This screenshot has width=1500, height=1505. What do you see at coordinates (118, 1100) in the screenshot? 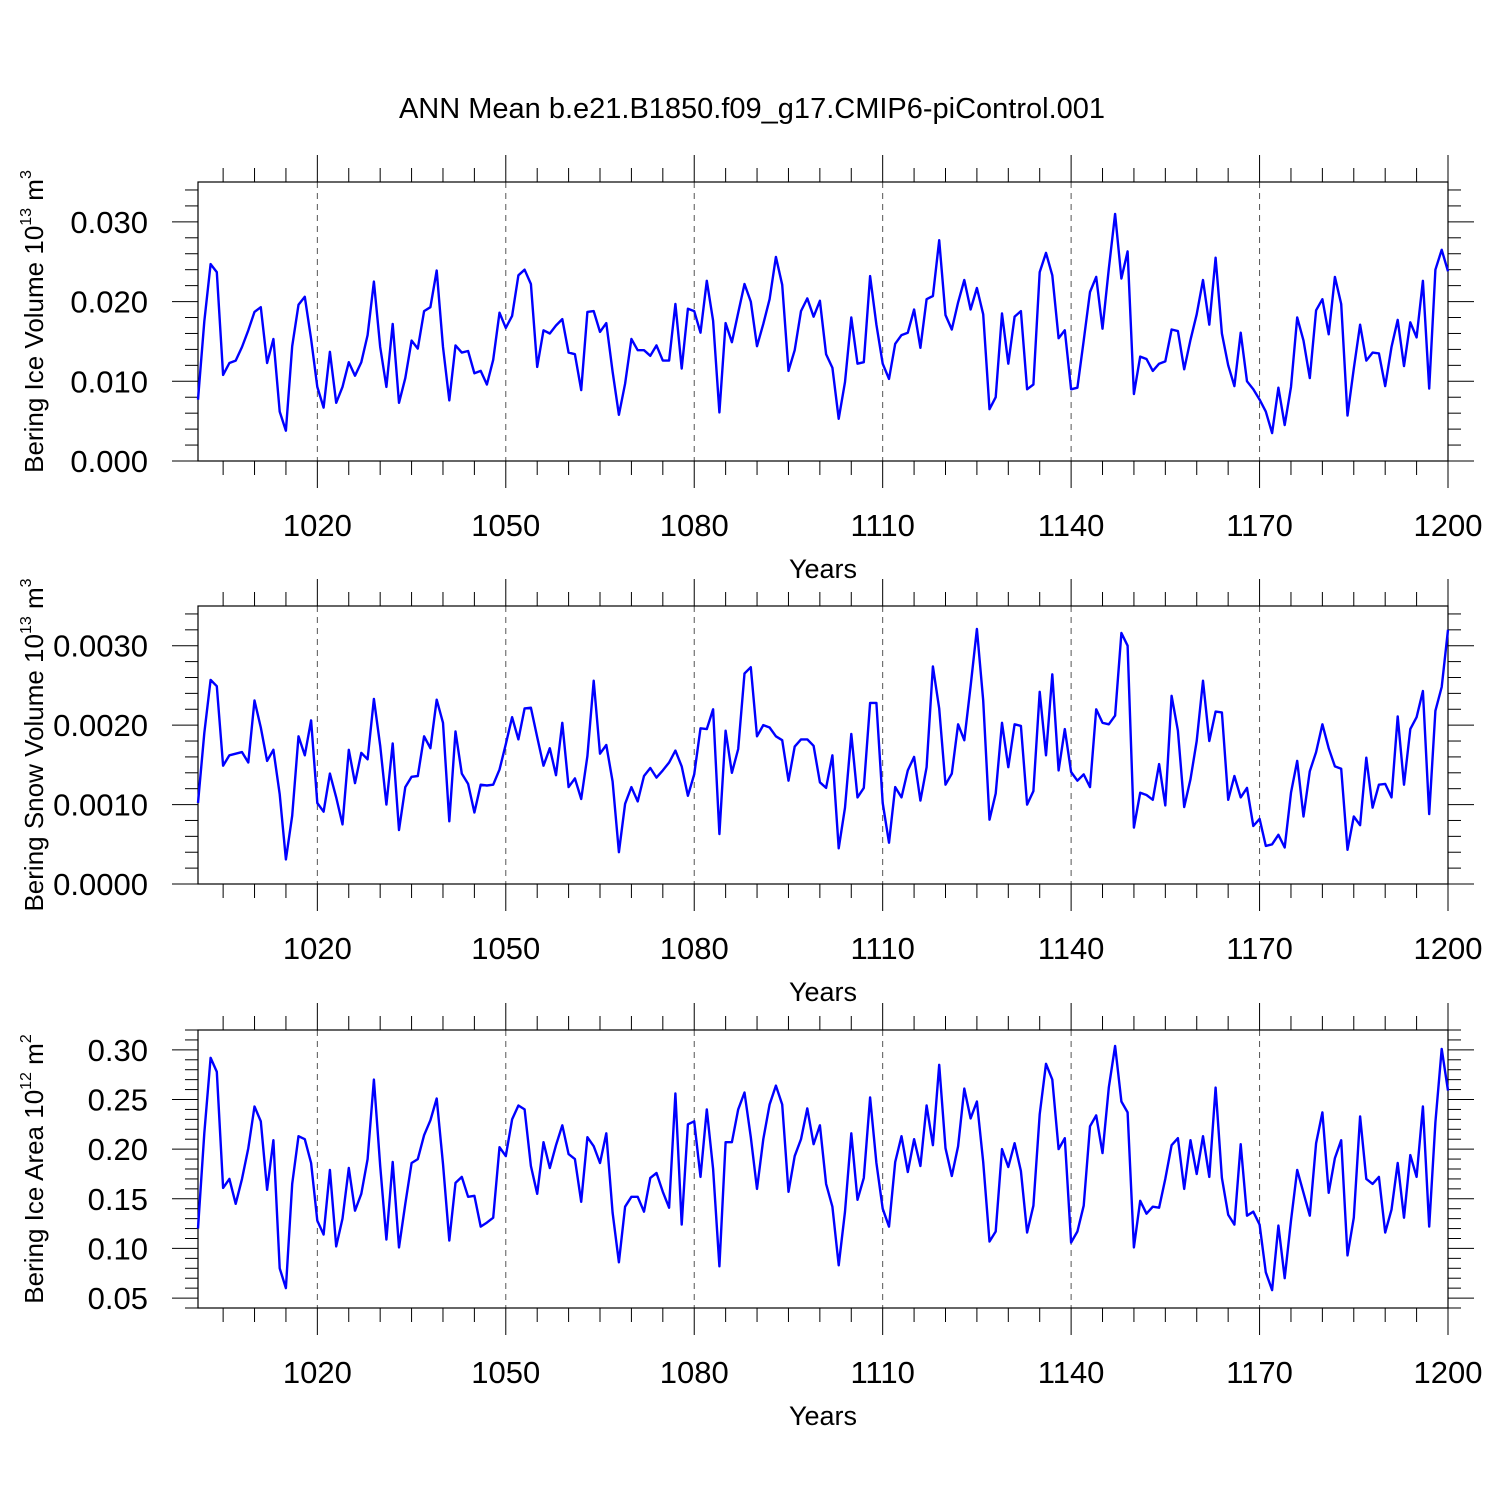
I see `y-tick-label: 0.25` at bounding box center [118, 1100].